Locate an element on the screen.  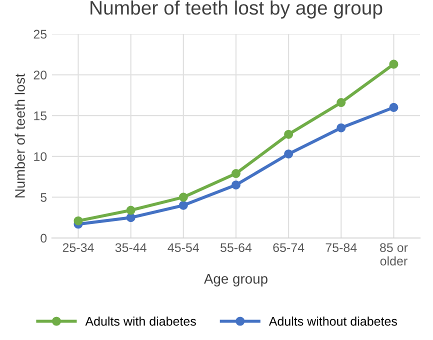
x-tick-label: 65-74 is located at coordinates (288, 247).